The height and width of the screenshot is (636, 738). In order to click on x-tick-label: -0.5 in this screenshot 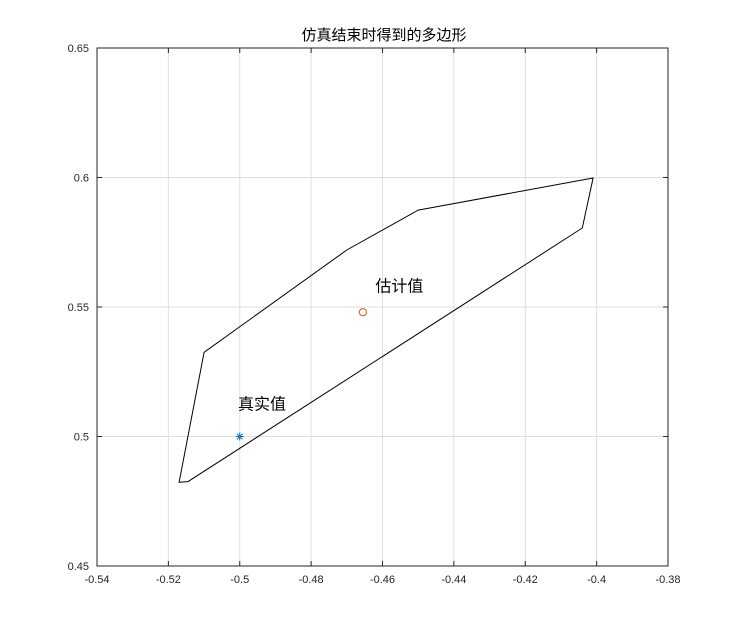, I will do `click(239, 580)`.